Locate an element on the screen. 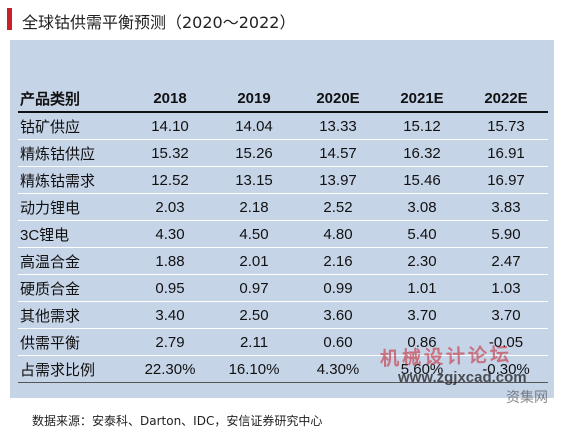  table-cell: 14.04 is located at coordinates (254, 126).